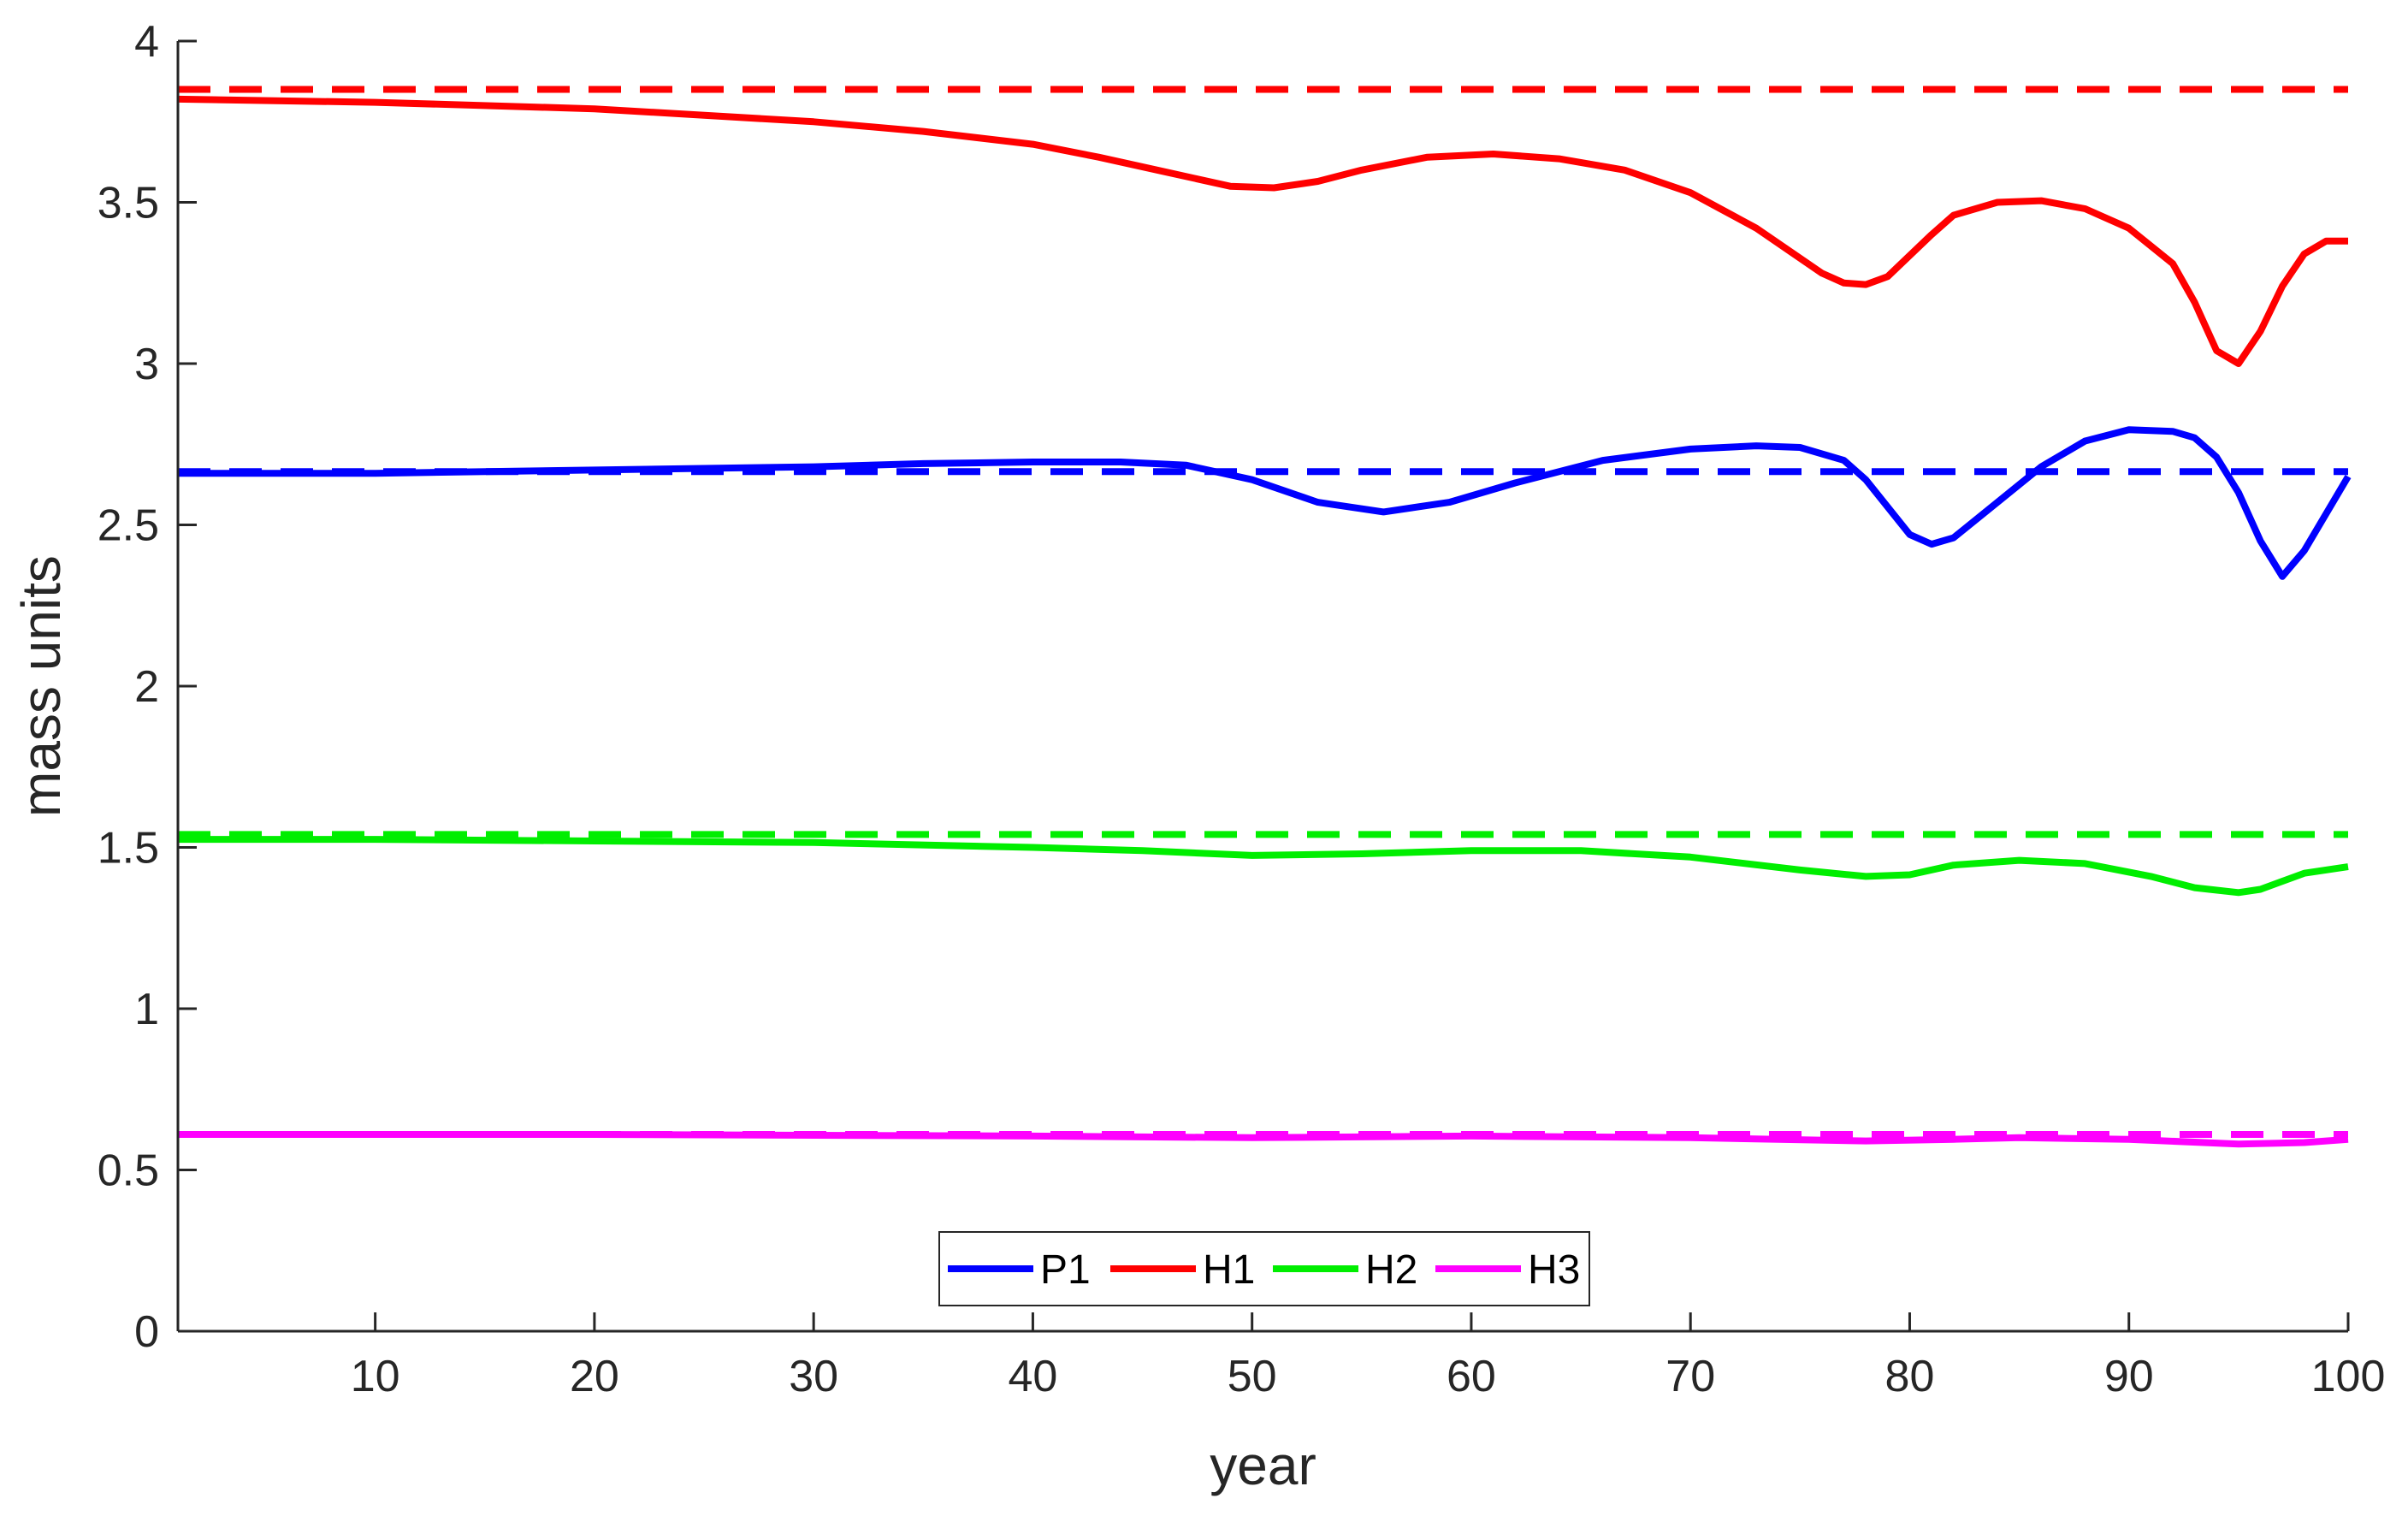  What do you see at coordinates (375, 1376) in the screenshot?
I see `x-tick-label: 10` at bounding box center [375, 1376].